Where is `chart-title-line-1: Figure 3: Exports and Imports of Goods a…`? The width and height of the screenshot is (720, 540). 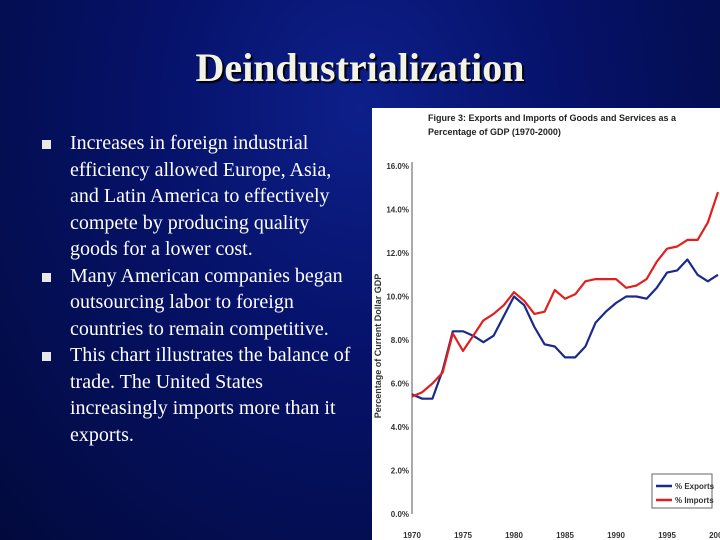 chart-title-line-1: Figure 3: Exports and Imports of Goods a… is located at coordinates (552, 118).